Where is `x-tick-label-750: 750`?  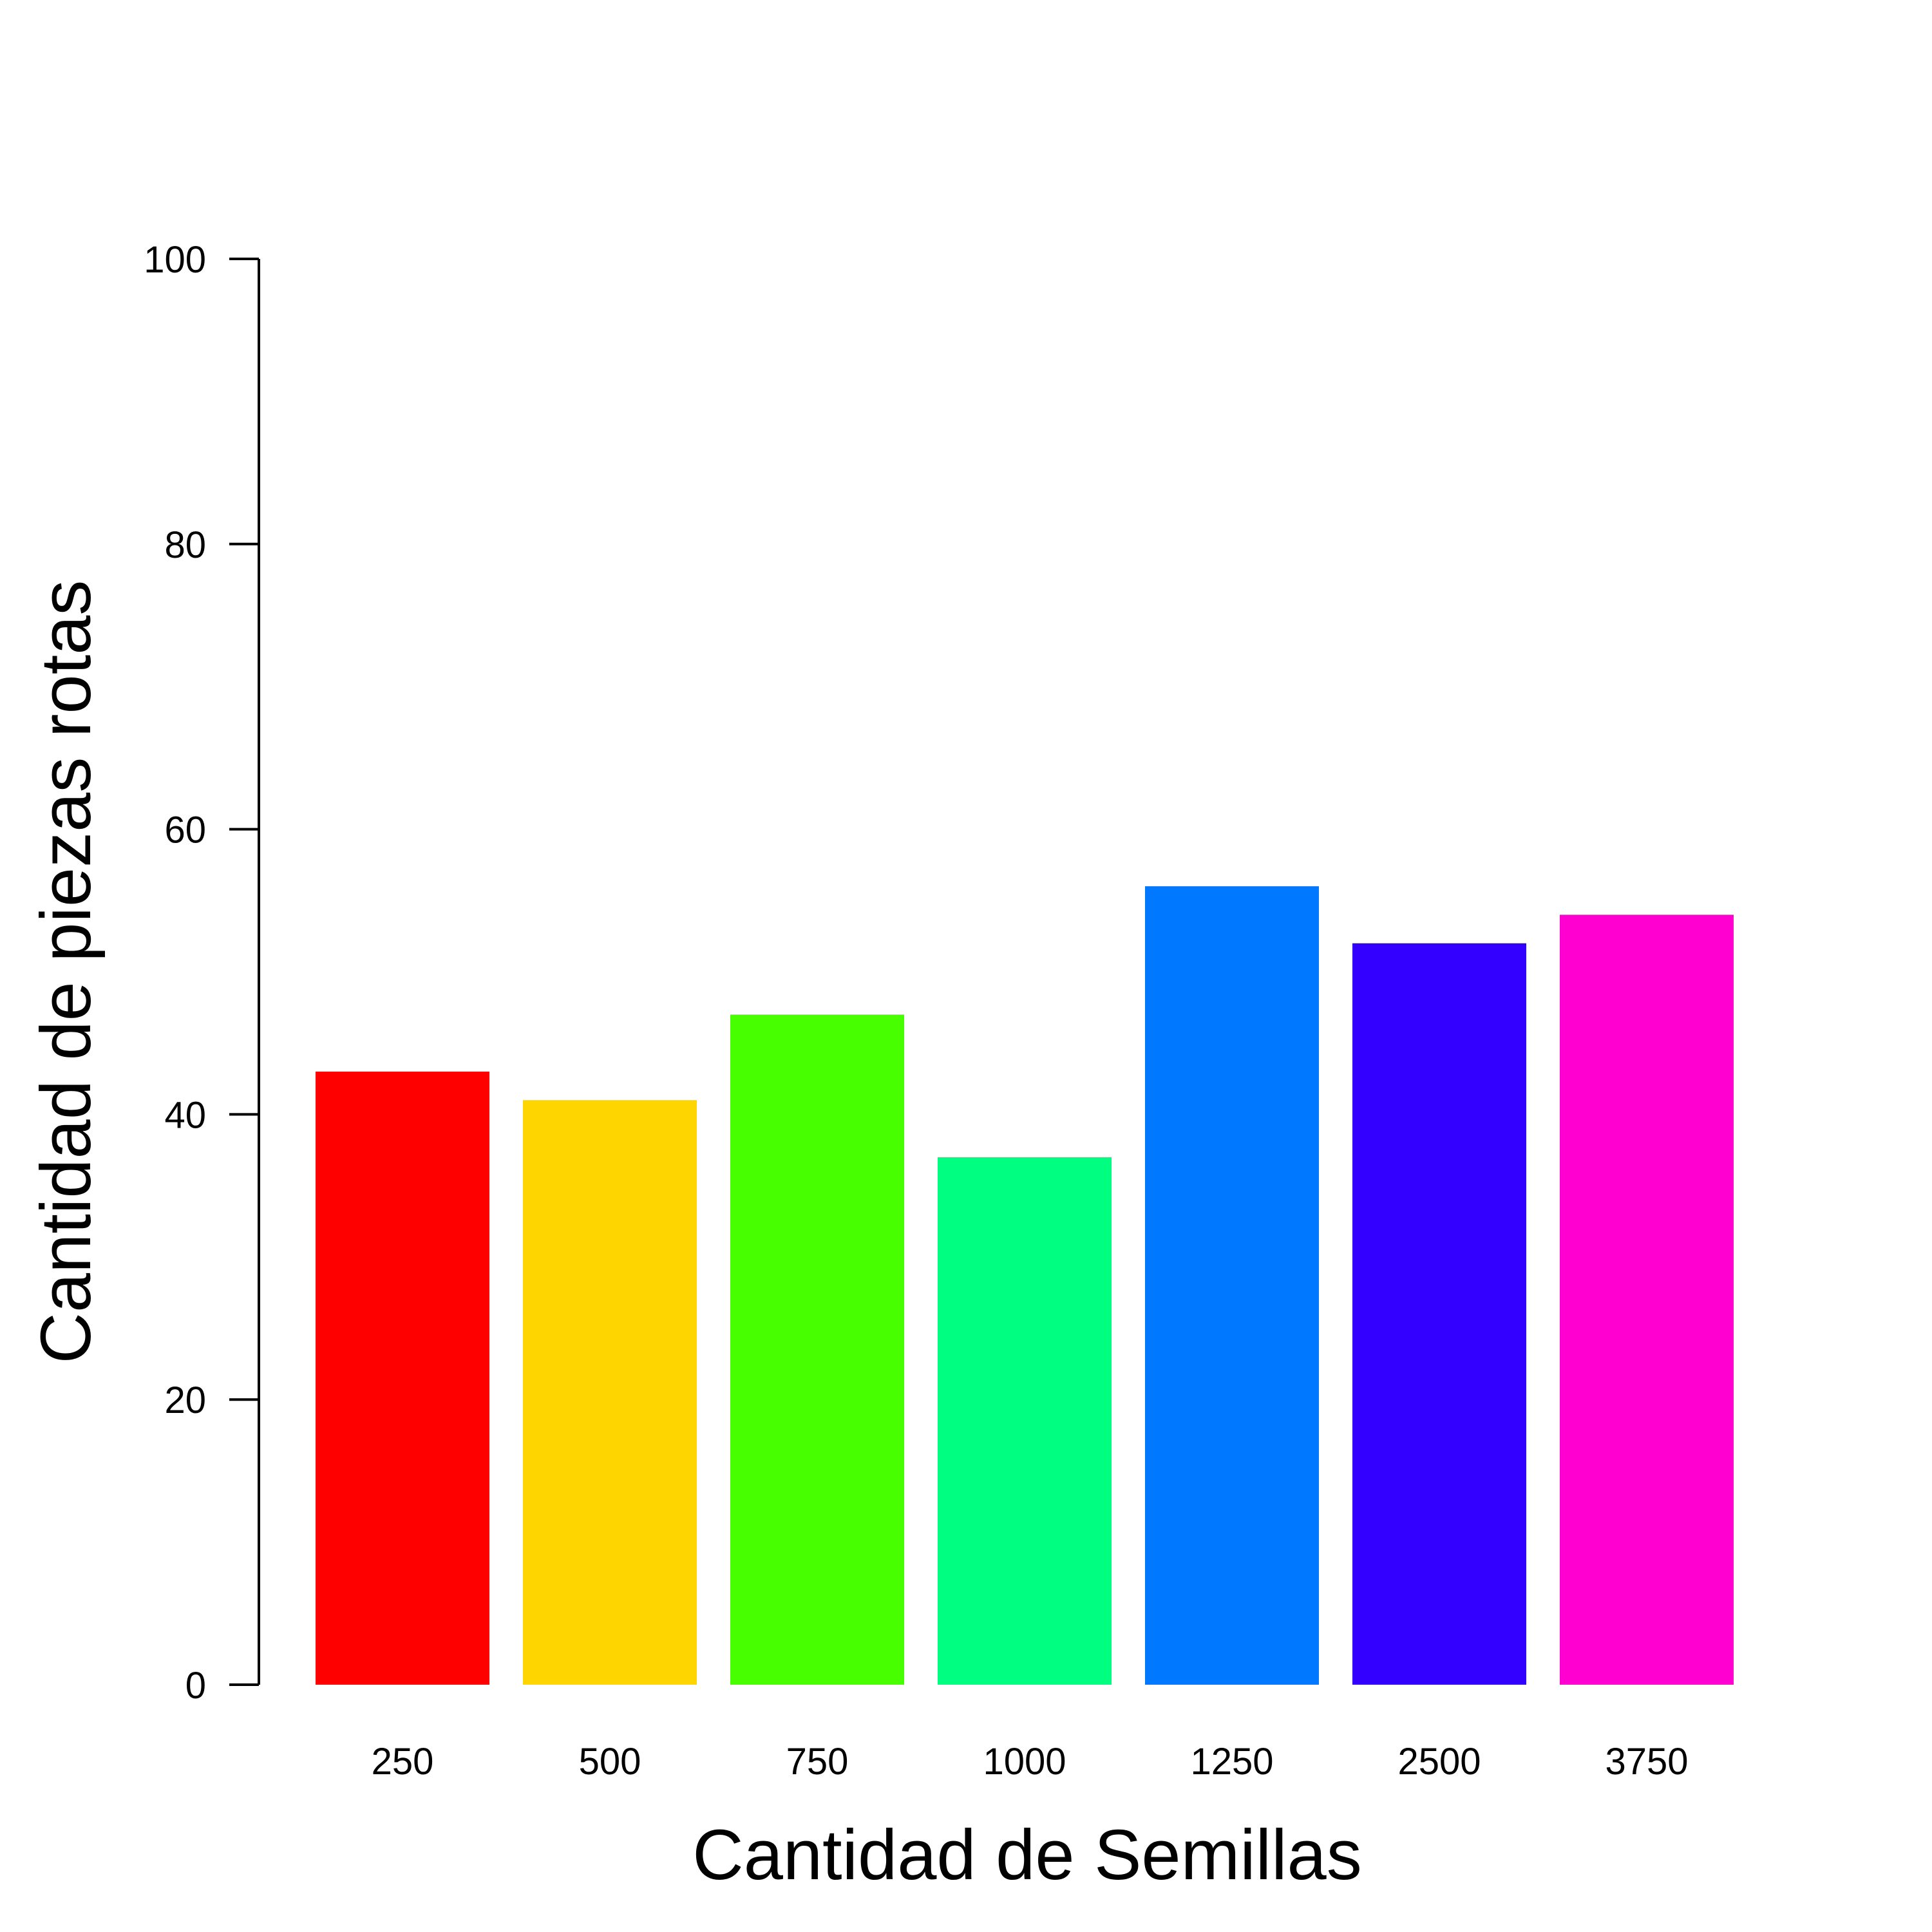 x-tick-label-750: 750 is located at coordinates (817, 1762).